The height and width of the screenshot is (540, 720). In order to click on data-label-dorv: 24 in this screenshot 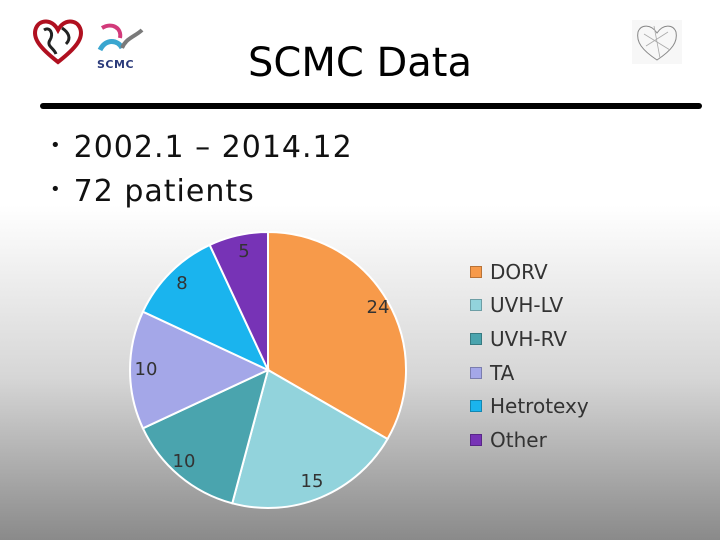, I will do `click(378, 307)`.